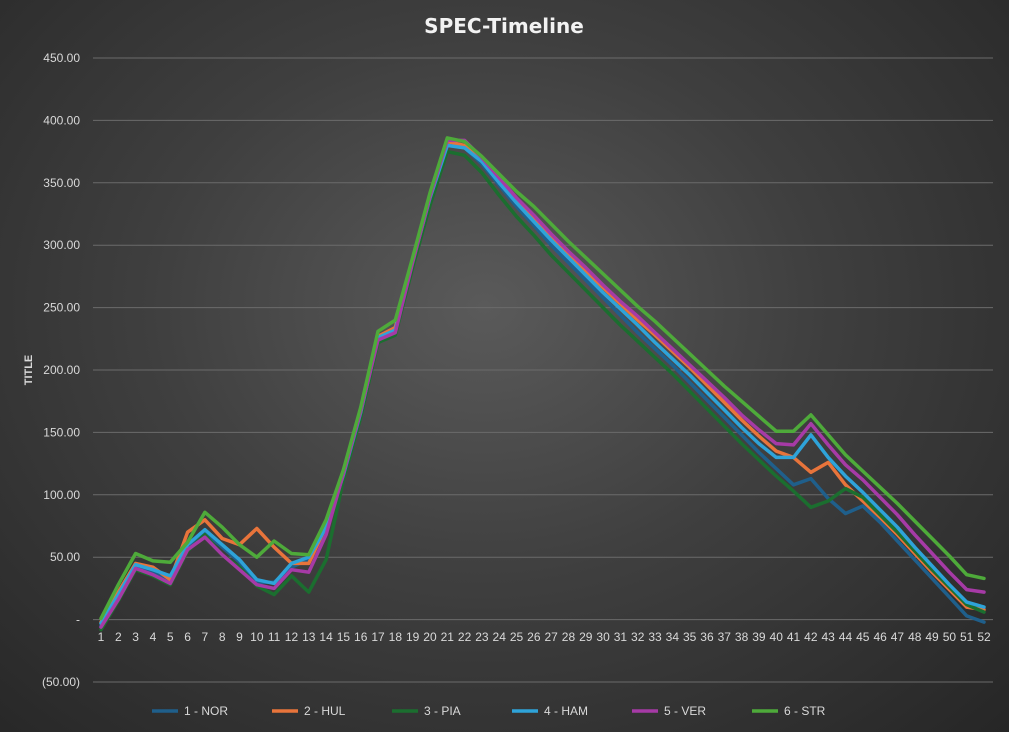  What do you see at coordinates (61, 183) in the screenshot?
I see `y-tick-label: 350.00` at bounding box center [61, 183].